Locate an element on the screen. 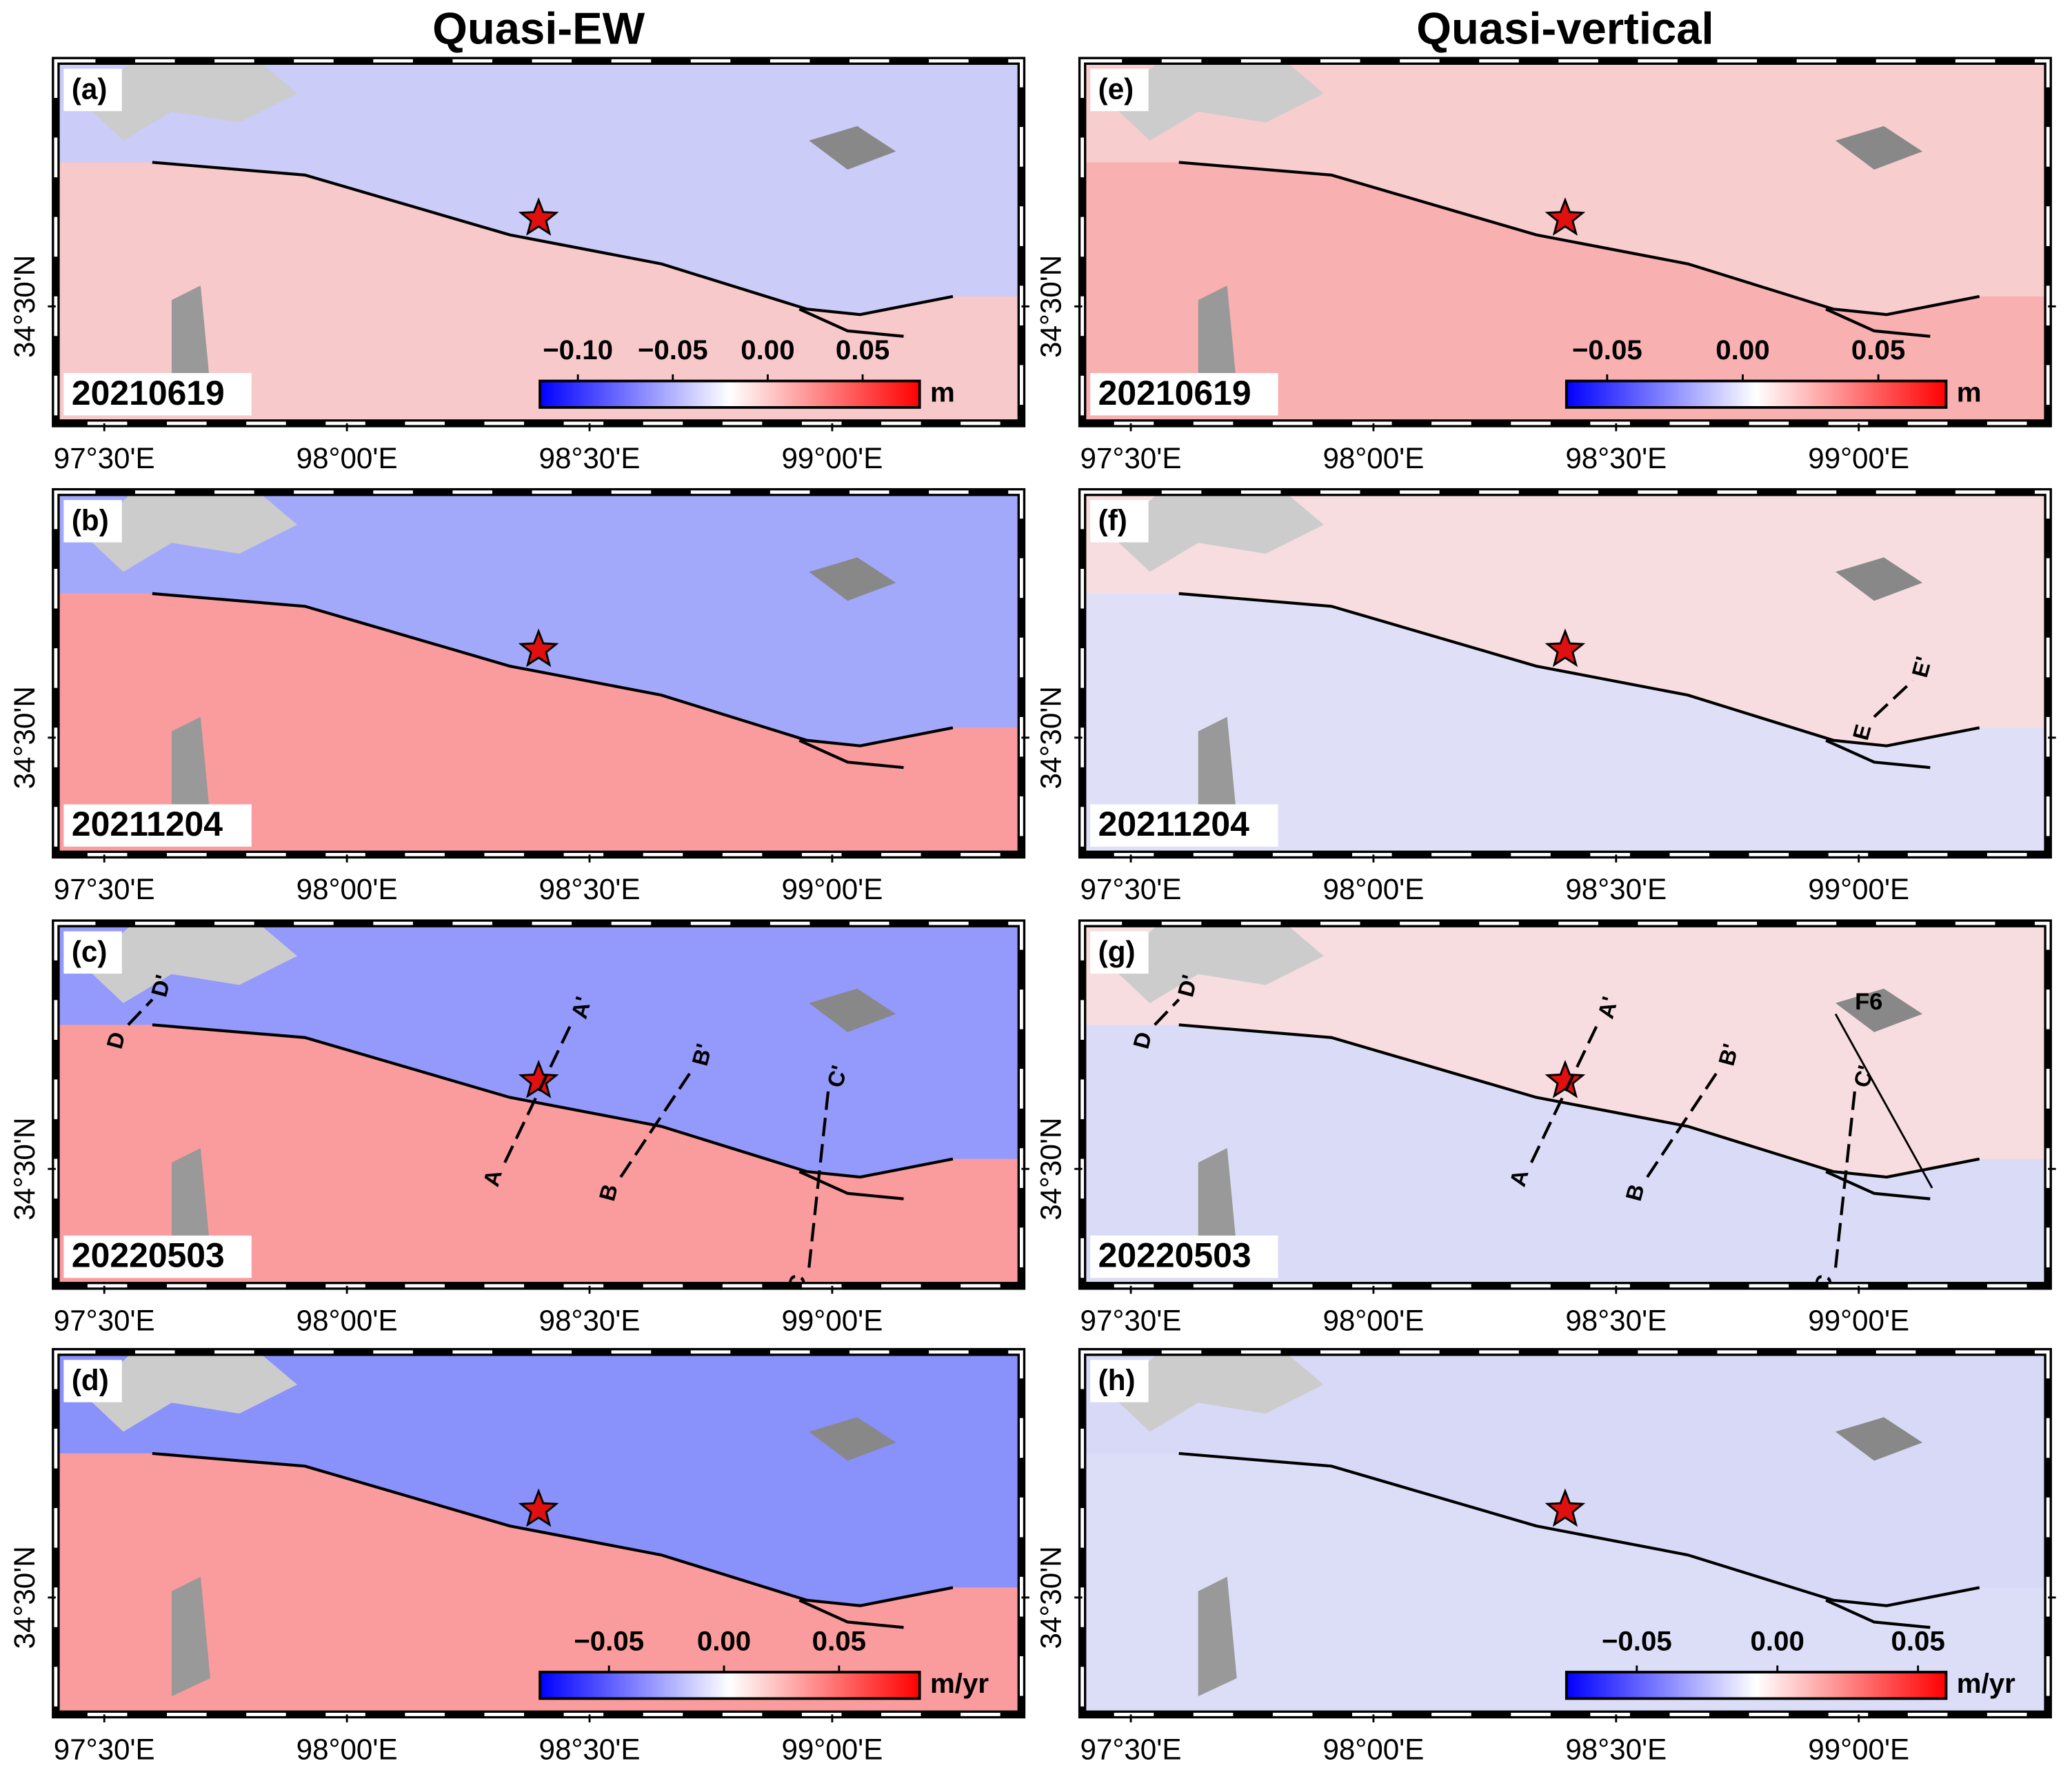 This screenshot has height=1770, width=2072. panel-label: (d) is located at coordinates (90, 1380).